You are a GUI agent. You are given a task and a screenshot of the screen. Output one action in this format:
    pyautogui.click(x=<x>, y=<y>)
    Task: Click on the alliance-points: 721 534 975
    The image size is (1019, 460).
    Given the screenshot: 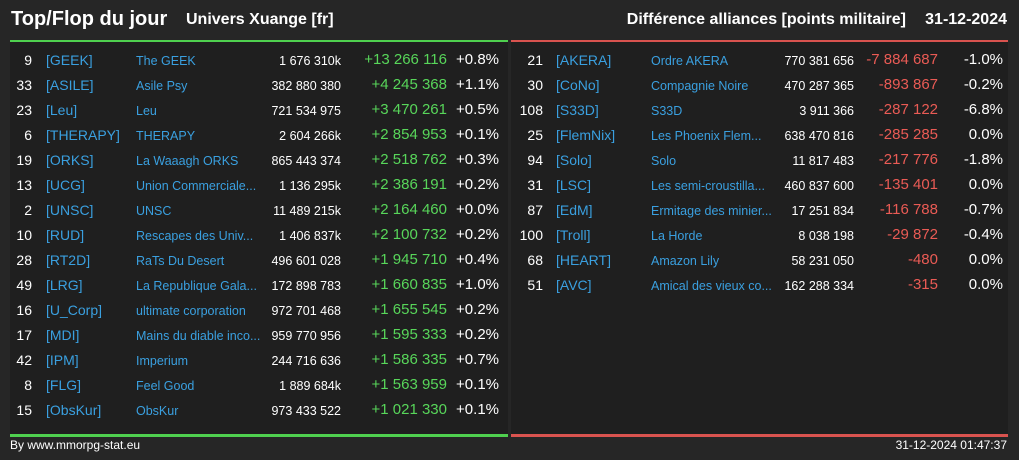 What is the action you would take?
    pyautogui.click(x=306, y=111)
    